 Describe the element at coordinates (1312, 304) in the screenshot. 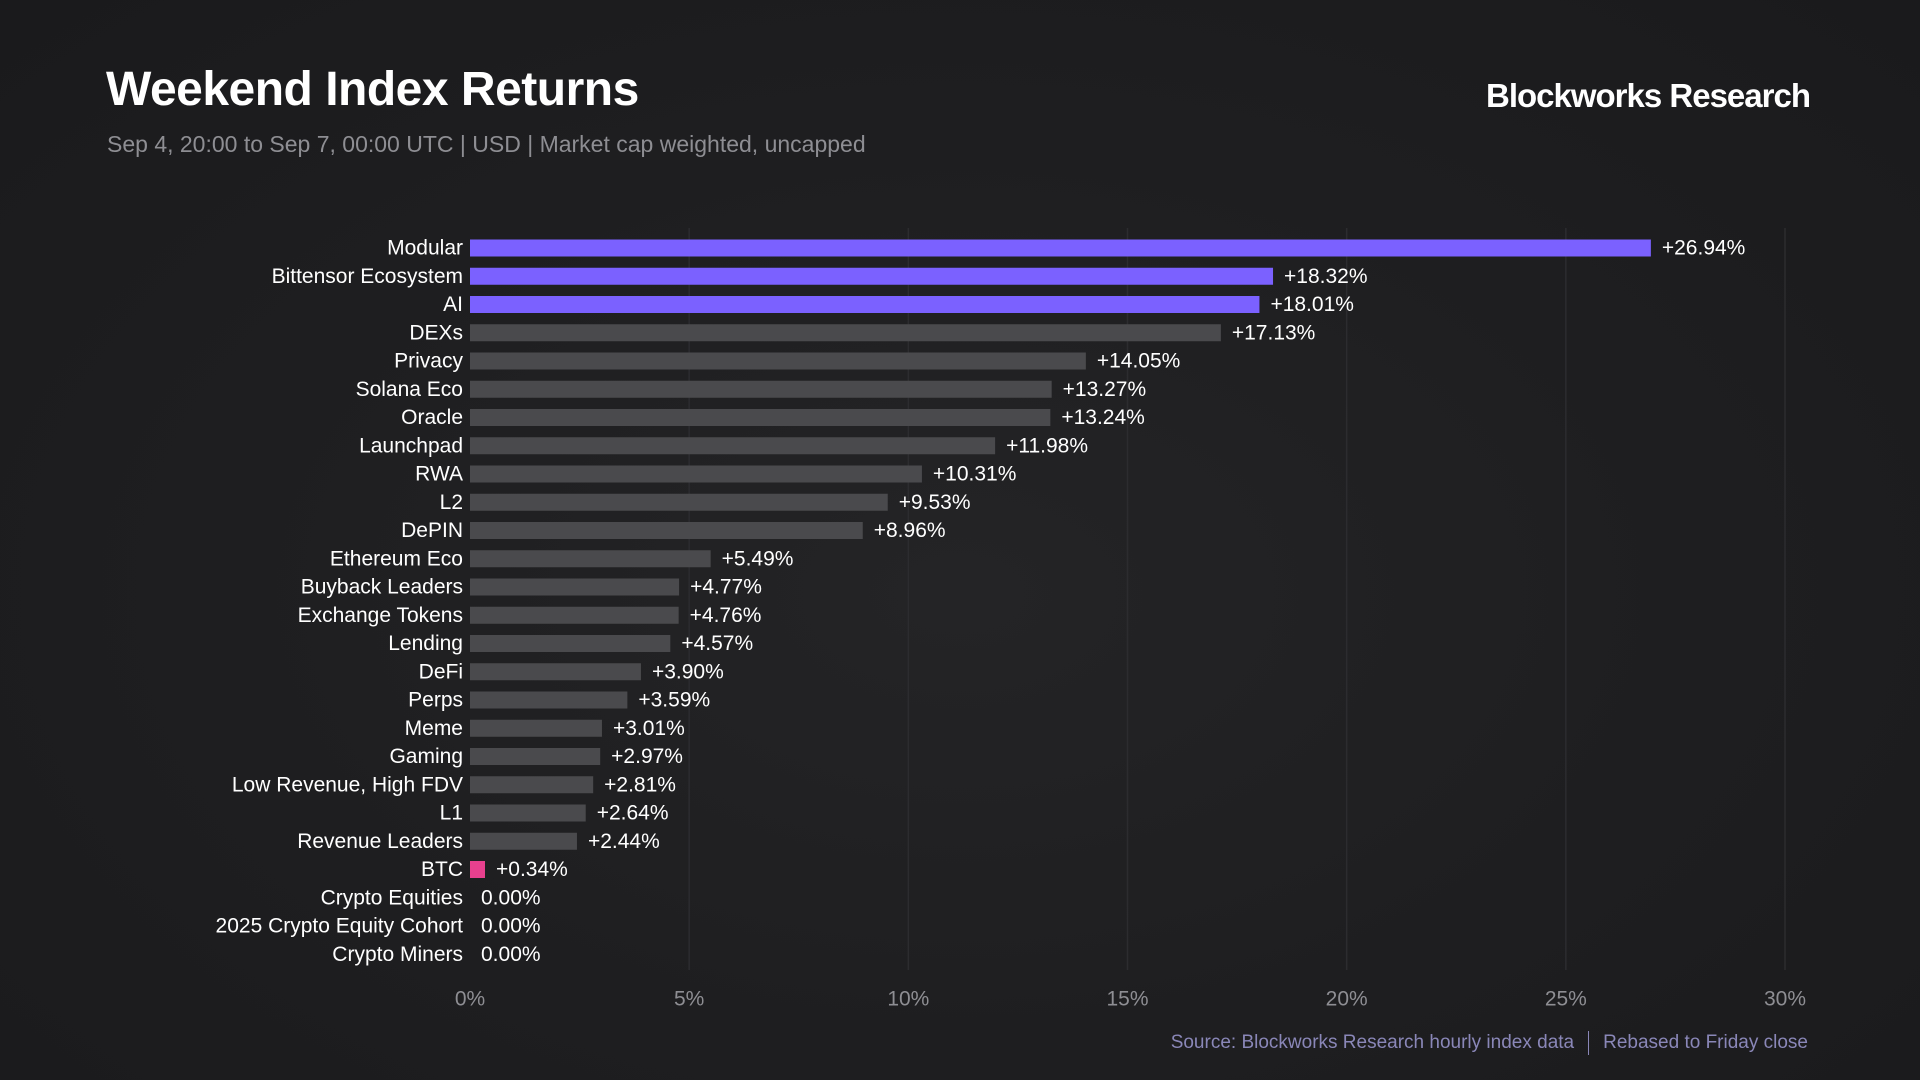

I see `value-label: +18.01%` at that location.